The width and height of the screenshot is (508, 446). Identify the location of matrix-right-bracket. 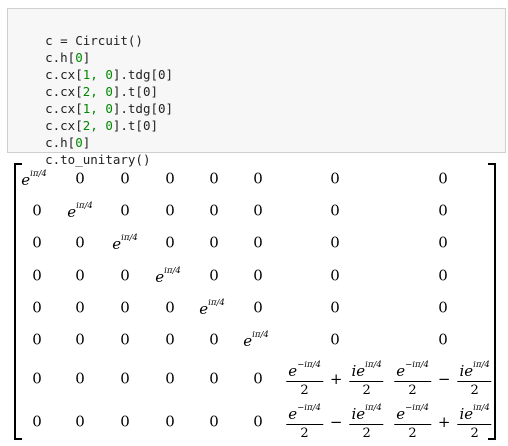
(492, 301).